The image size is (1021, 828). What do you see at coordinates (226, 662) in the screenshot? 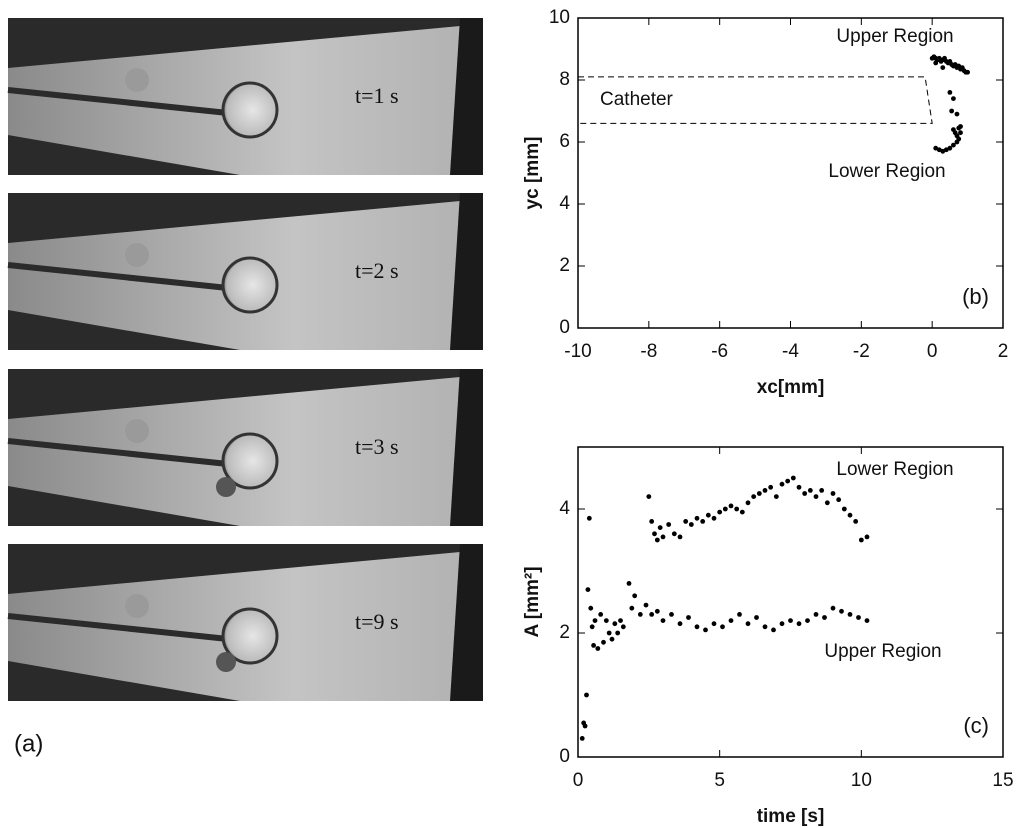
I see `small-droplet` at bounding box center [226, 662].